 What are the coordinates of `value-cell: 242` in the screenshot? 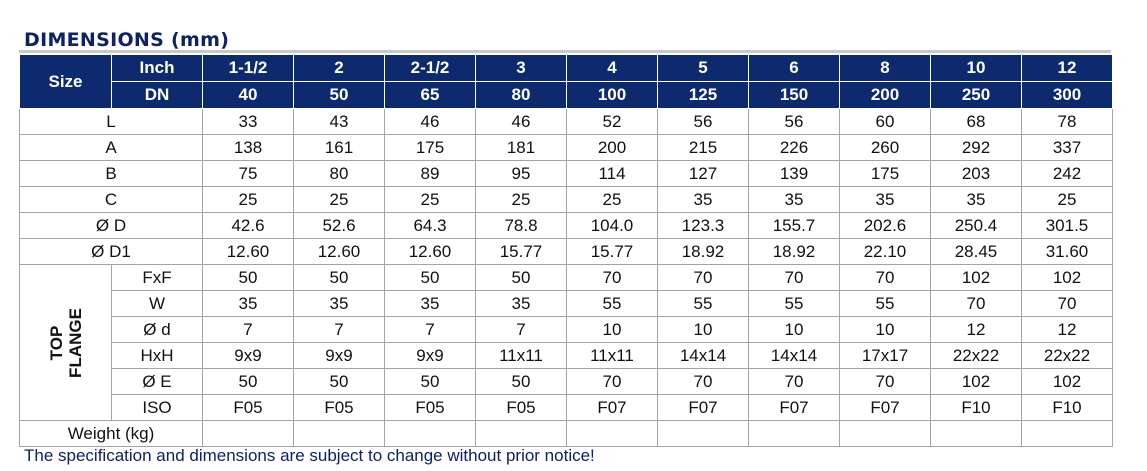 It's located at (1067, 173).